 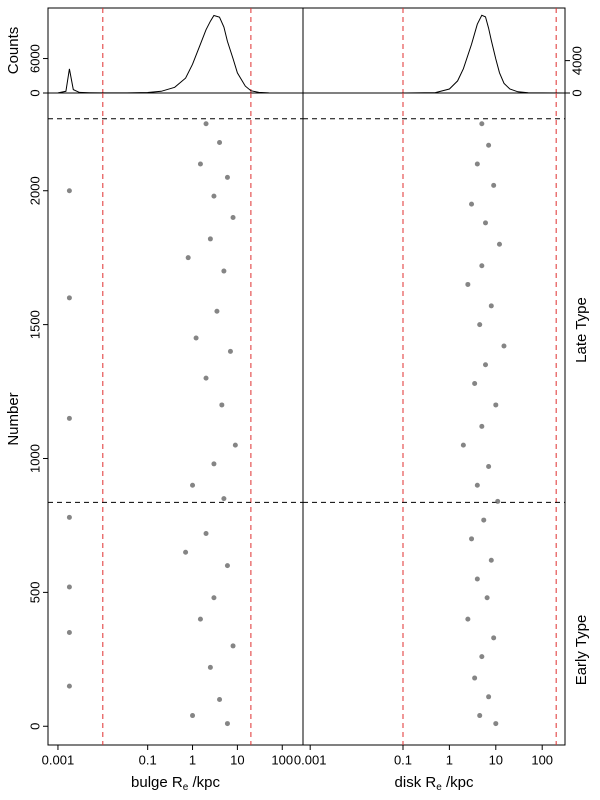 What do you see at coordinates (496, 759) in the screenshot?
I see `x-tick-label: 10` at bounding box center [496, 759].